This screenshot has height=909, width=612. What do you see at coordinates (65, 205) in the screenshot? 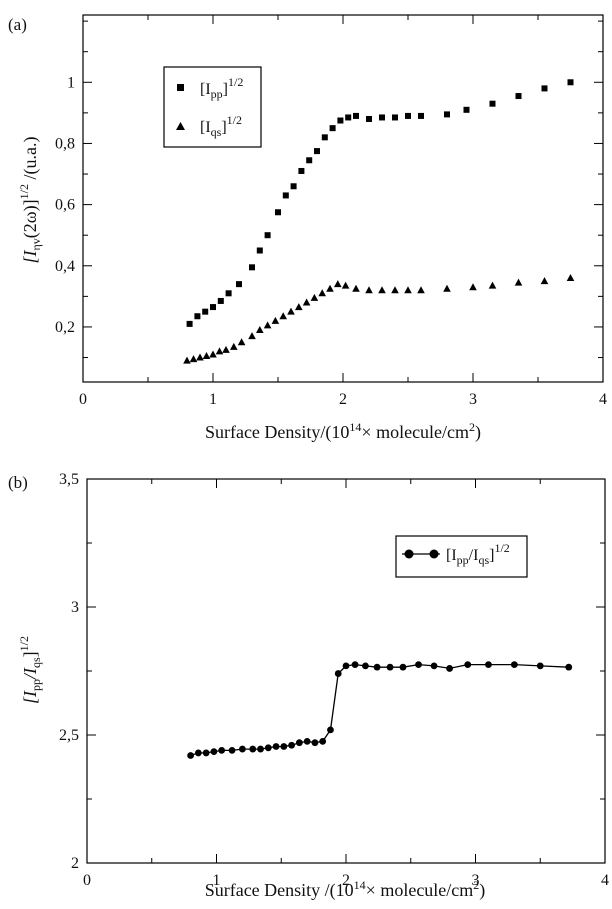
I see `panel-a-y-tick-labels: 0,2 0,4 0,6 0,8 1` at bounding box center [65, 205].